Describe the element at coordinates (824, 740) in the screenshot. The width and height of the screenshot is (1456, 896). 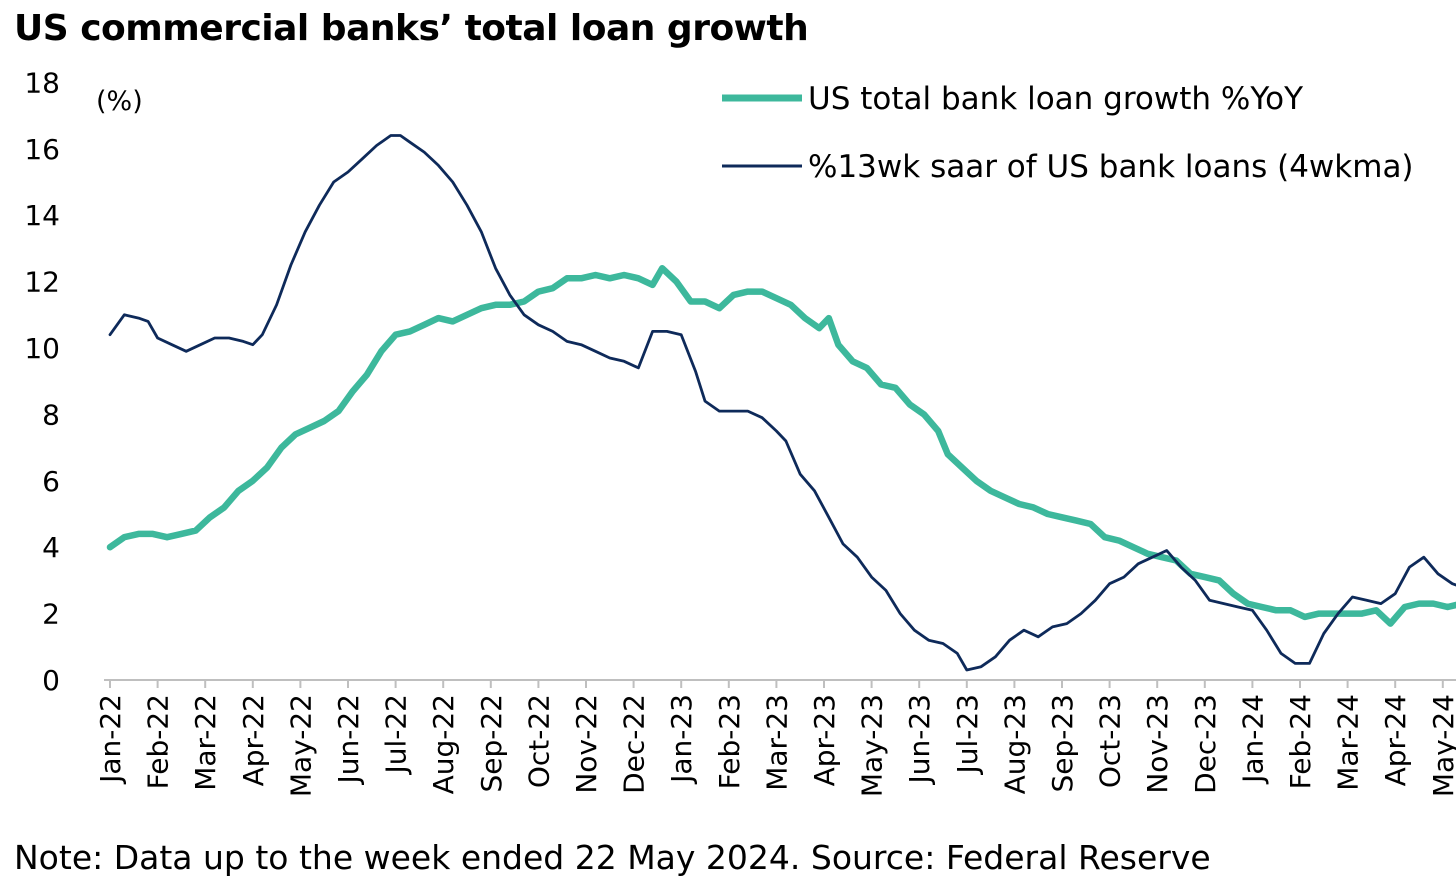
I see `x-tick-label: Apr-23` at that location.